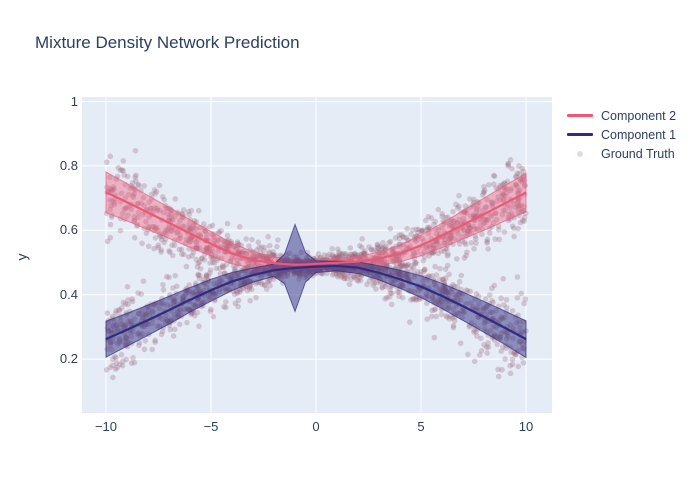 Image resolution: width=700 pixels, height=500 pixels. What do you see at coordinates (421, 426) in the screenshot?
I see `x-tick-label: 5` at bounding box center [421, 426].